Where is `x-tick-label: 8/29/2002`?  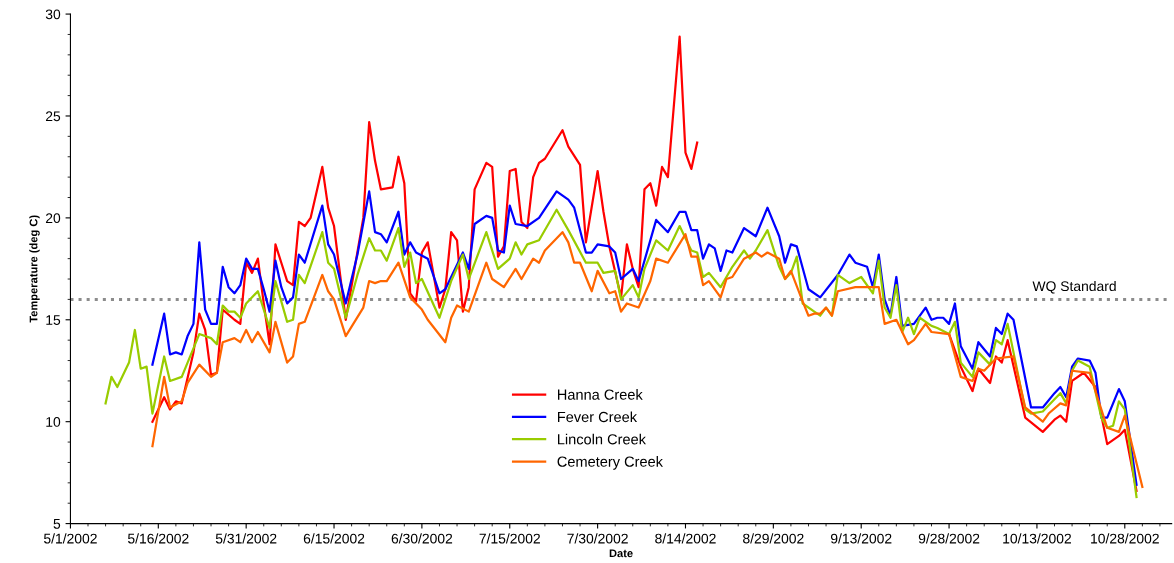 x-tick-label: 8/29/2002 is located at coordinates (773, 538).